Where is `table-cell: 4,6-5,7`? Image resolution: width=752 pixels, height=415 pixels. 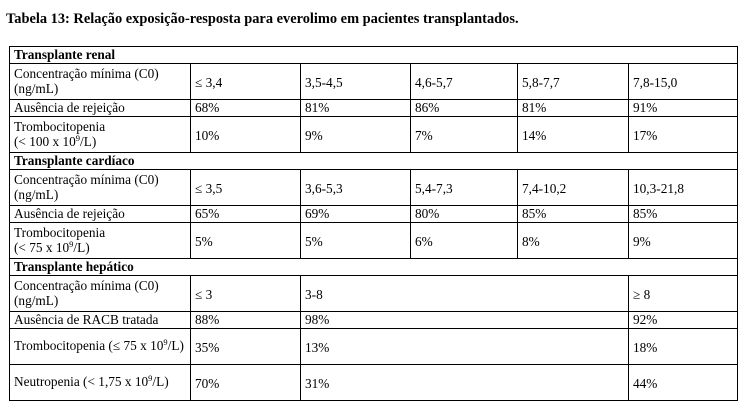 table-cell: 4,6-5,7 is located at coordinates (464, 81).